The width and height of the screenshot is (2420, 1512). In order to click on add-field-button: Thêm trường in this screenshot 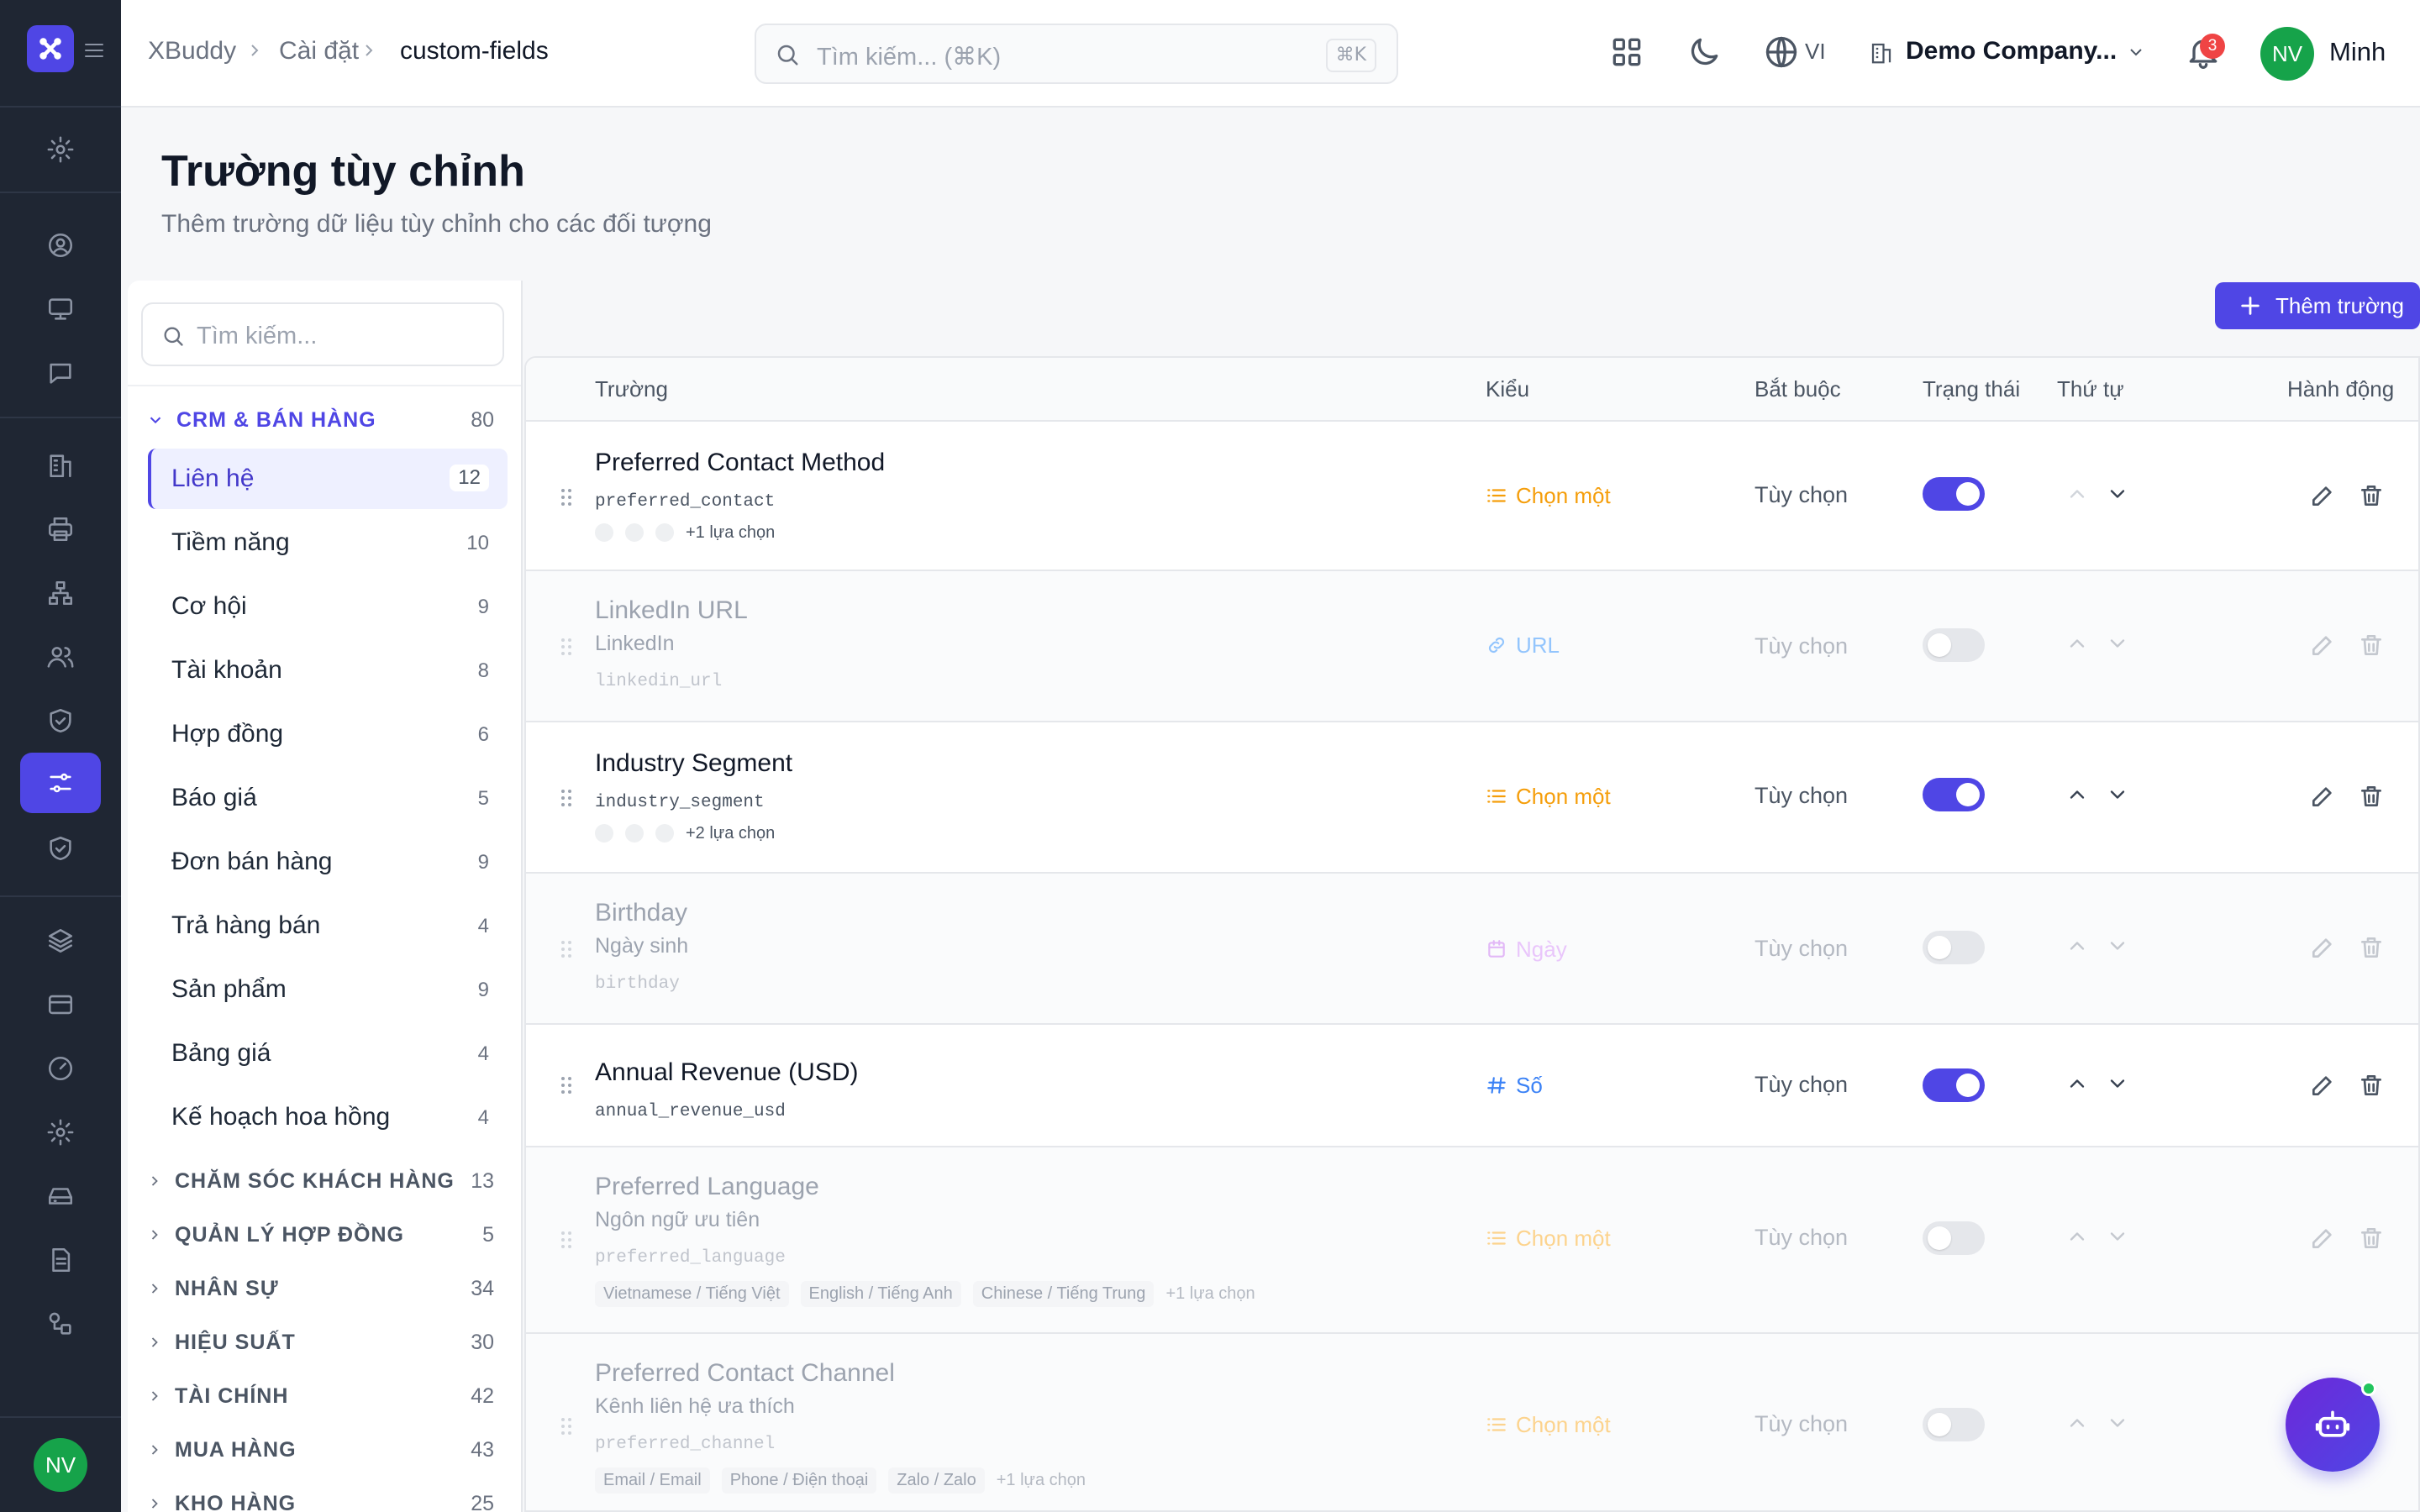, I will do `click(2317, 305)`.